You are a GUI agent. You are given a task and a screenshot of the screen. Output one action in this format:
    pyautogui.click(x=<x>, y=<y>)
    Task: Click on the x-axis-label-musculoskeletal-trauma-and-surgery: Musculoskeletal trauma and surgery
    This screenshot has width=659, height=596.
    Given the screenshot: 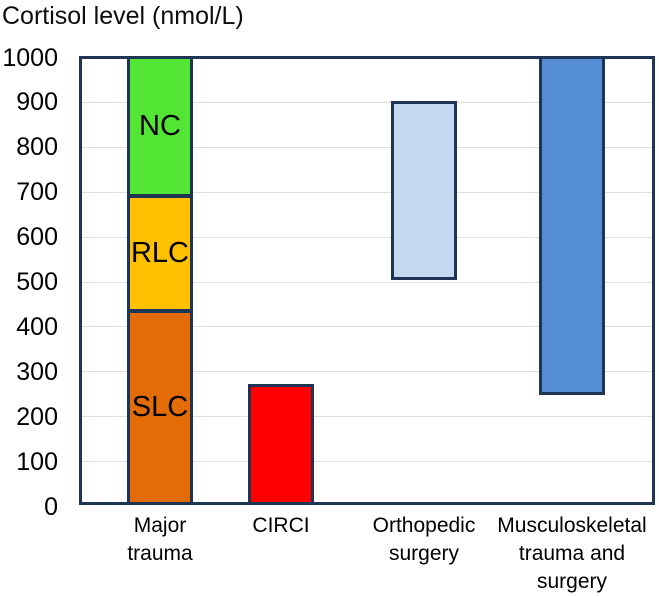 What is the action you would take?
    pyautogui.click(x=572, y=553)
    